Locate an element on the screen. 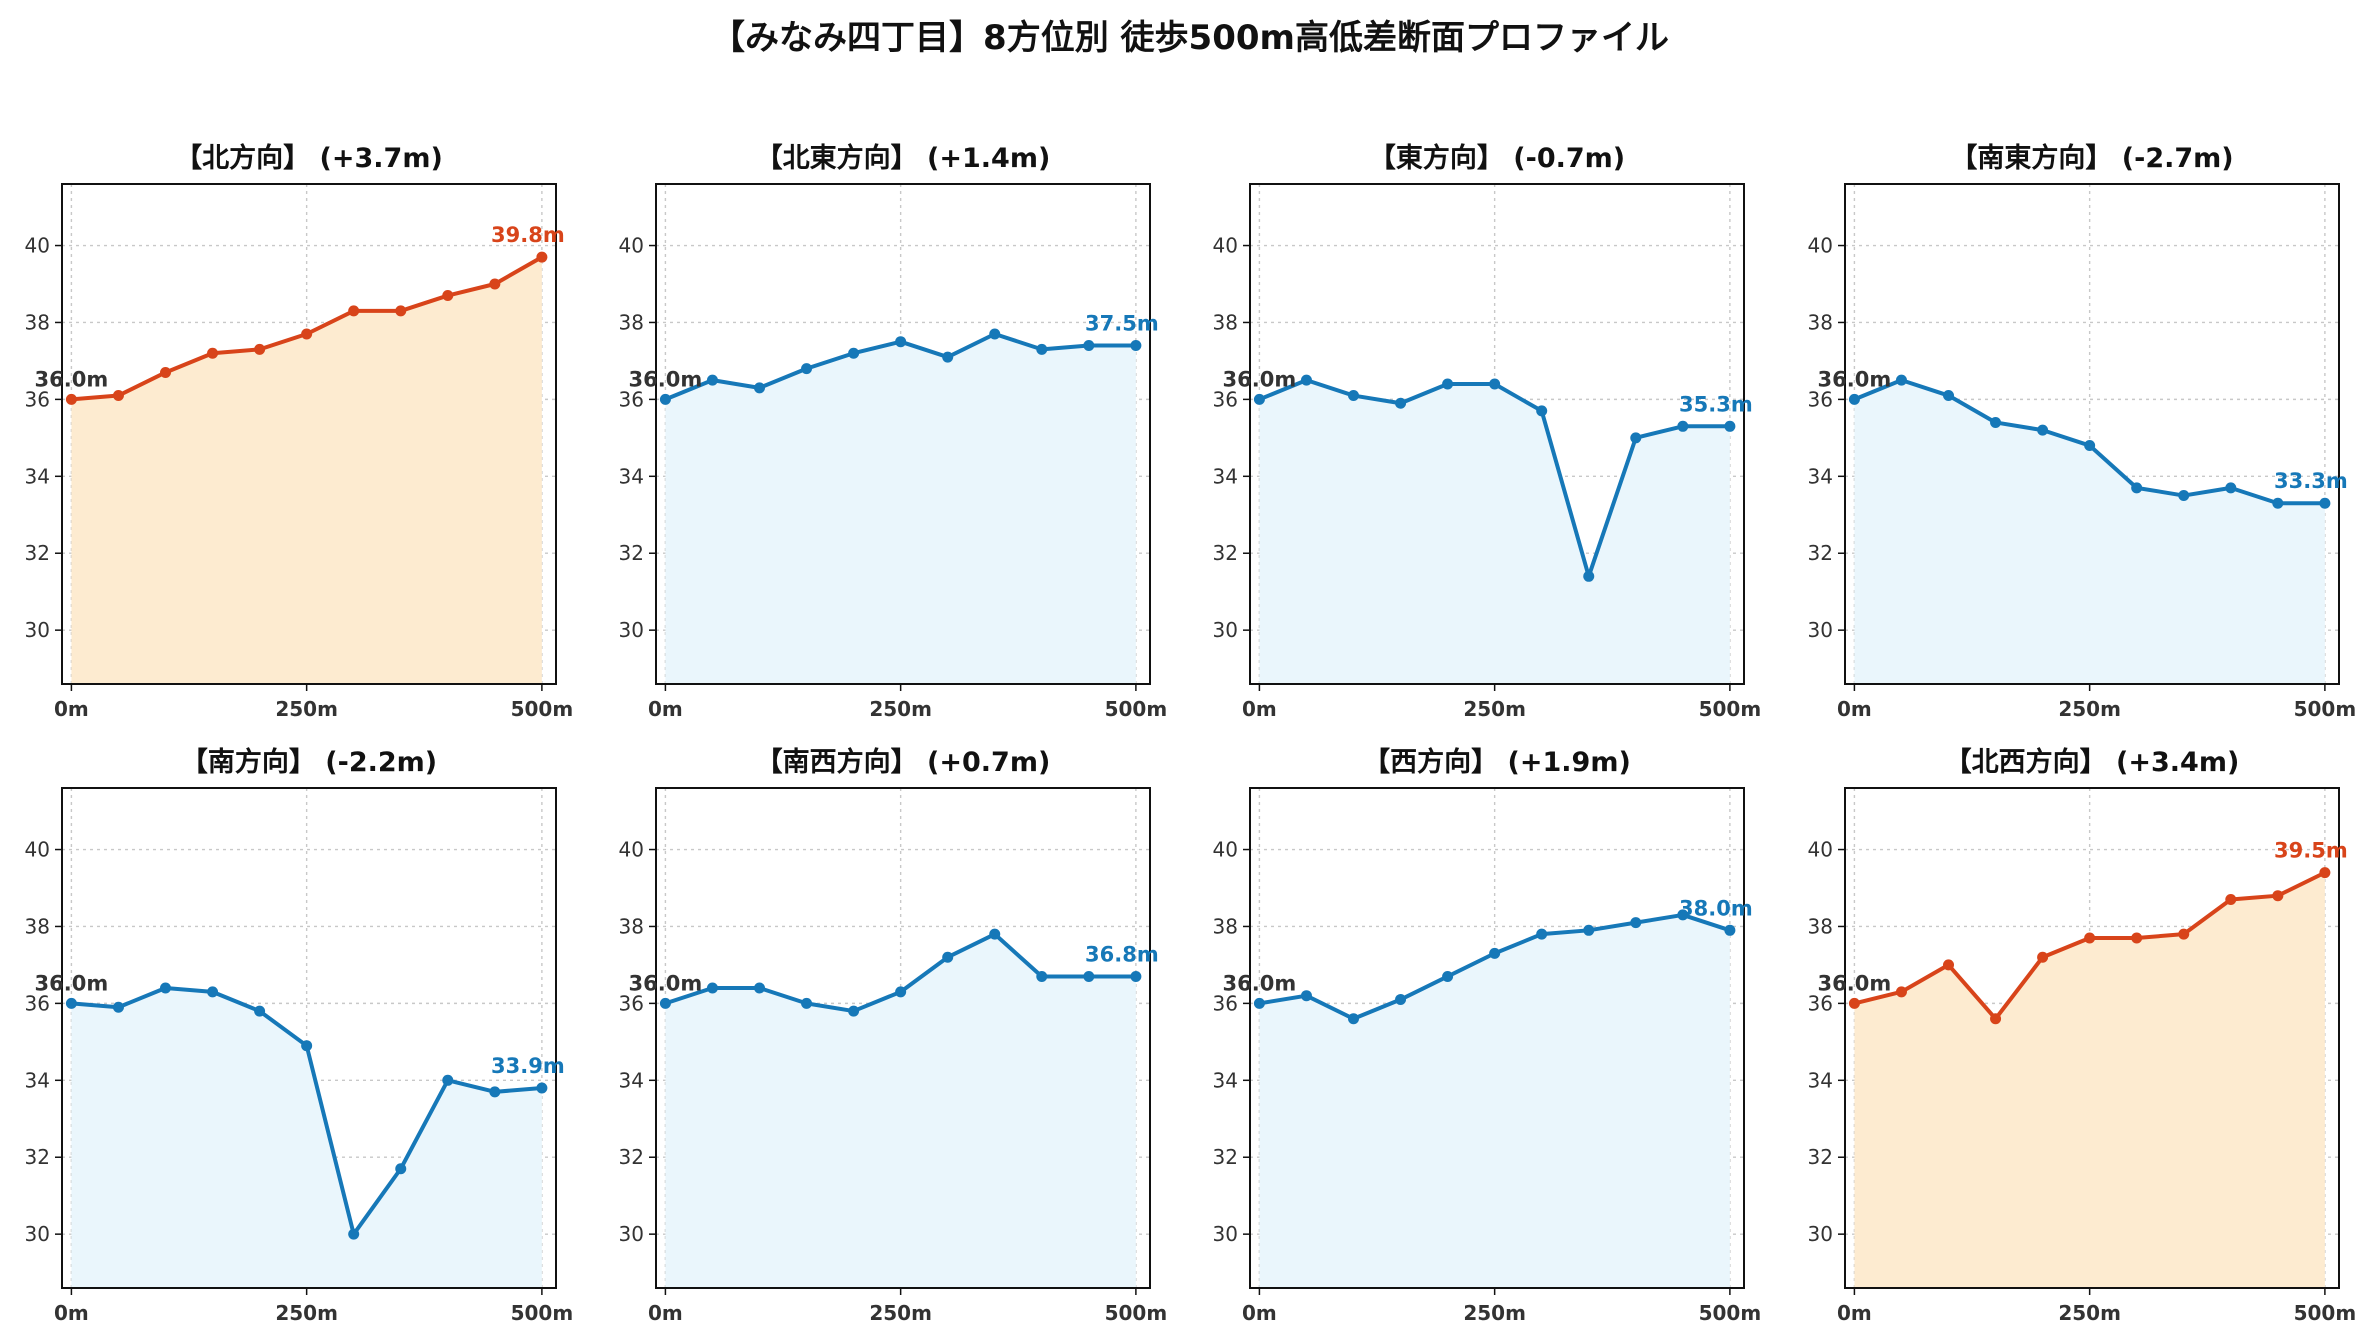 The width and height of the screenshot is (2380, 1340). end-elevation-label: 36.8m is located at coordinates (1122, 954).